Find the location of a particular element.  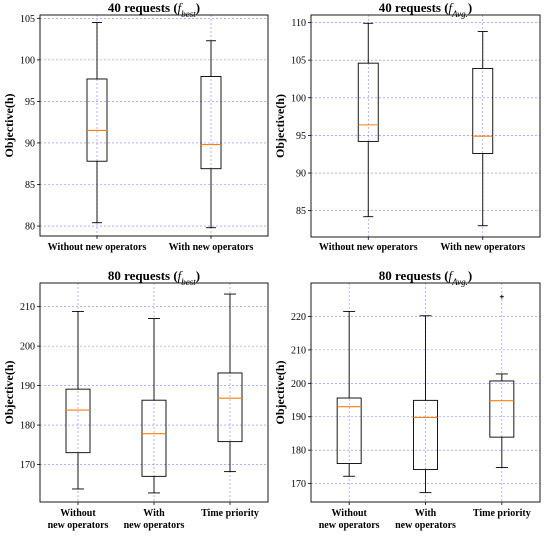

y-tick-label: 110 is located at coordinates (298, 23).